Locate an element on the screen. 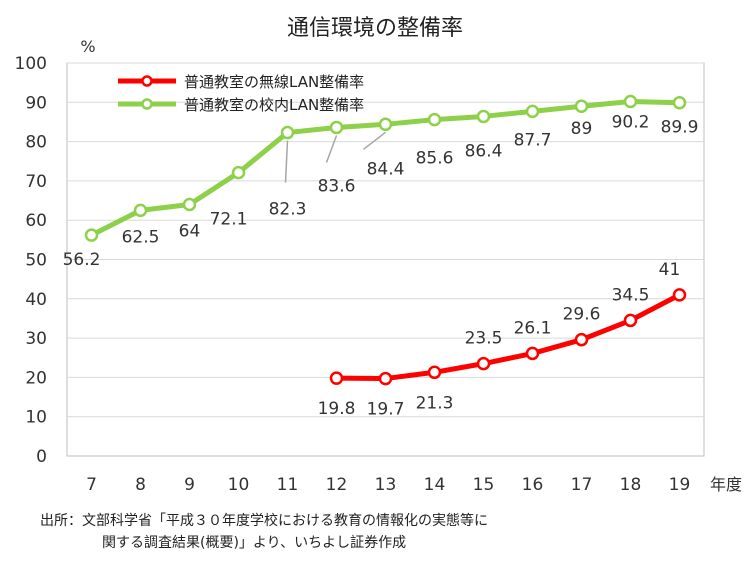 The image size is (750, 562). data-label: 86.4 is located at coordinates (484, 151).